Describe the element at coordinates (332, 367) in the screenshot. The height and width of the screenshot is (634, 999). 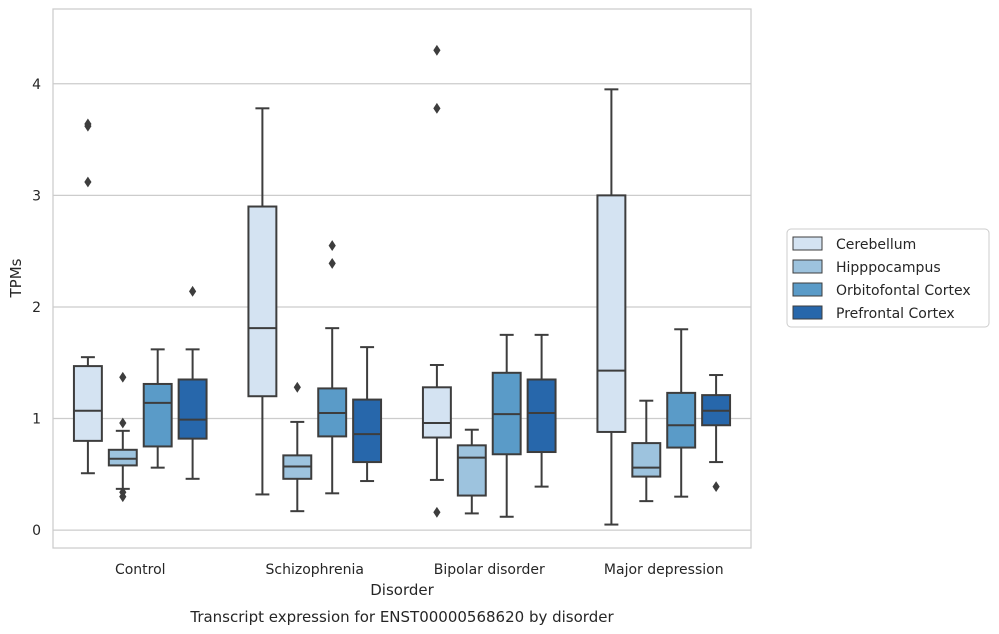
I see `box-schizophrenia-orbitofontal-cortex` at that location.